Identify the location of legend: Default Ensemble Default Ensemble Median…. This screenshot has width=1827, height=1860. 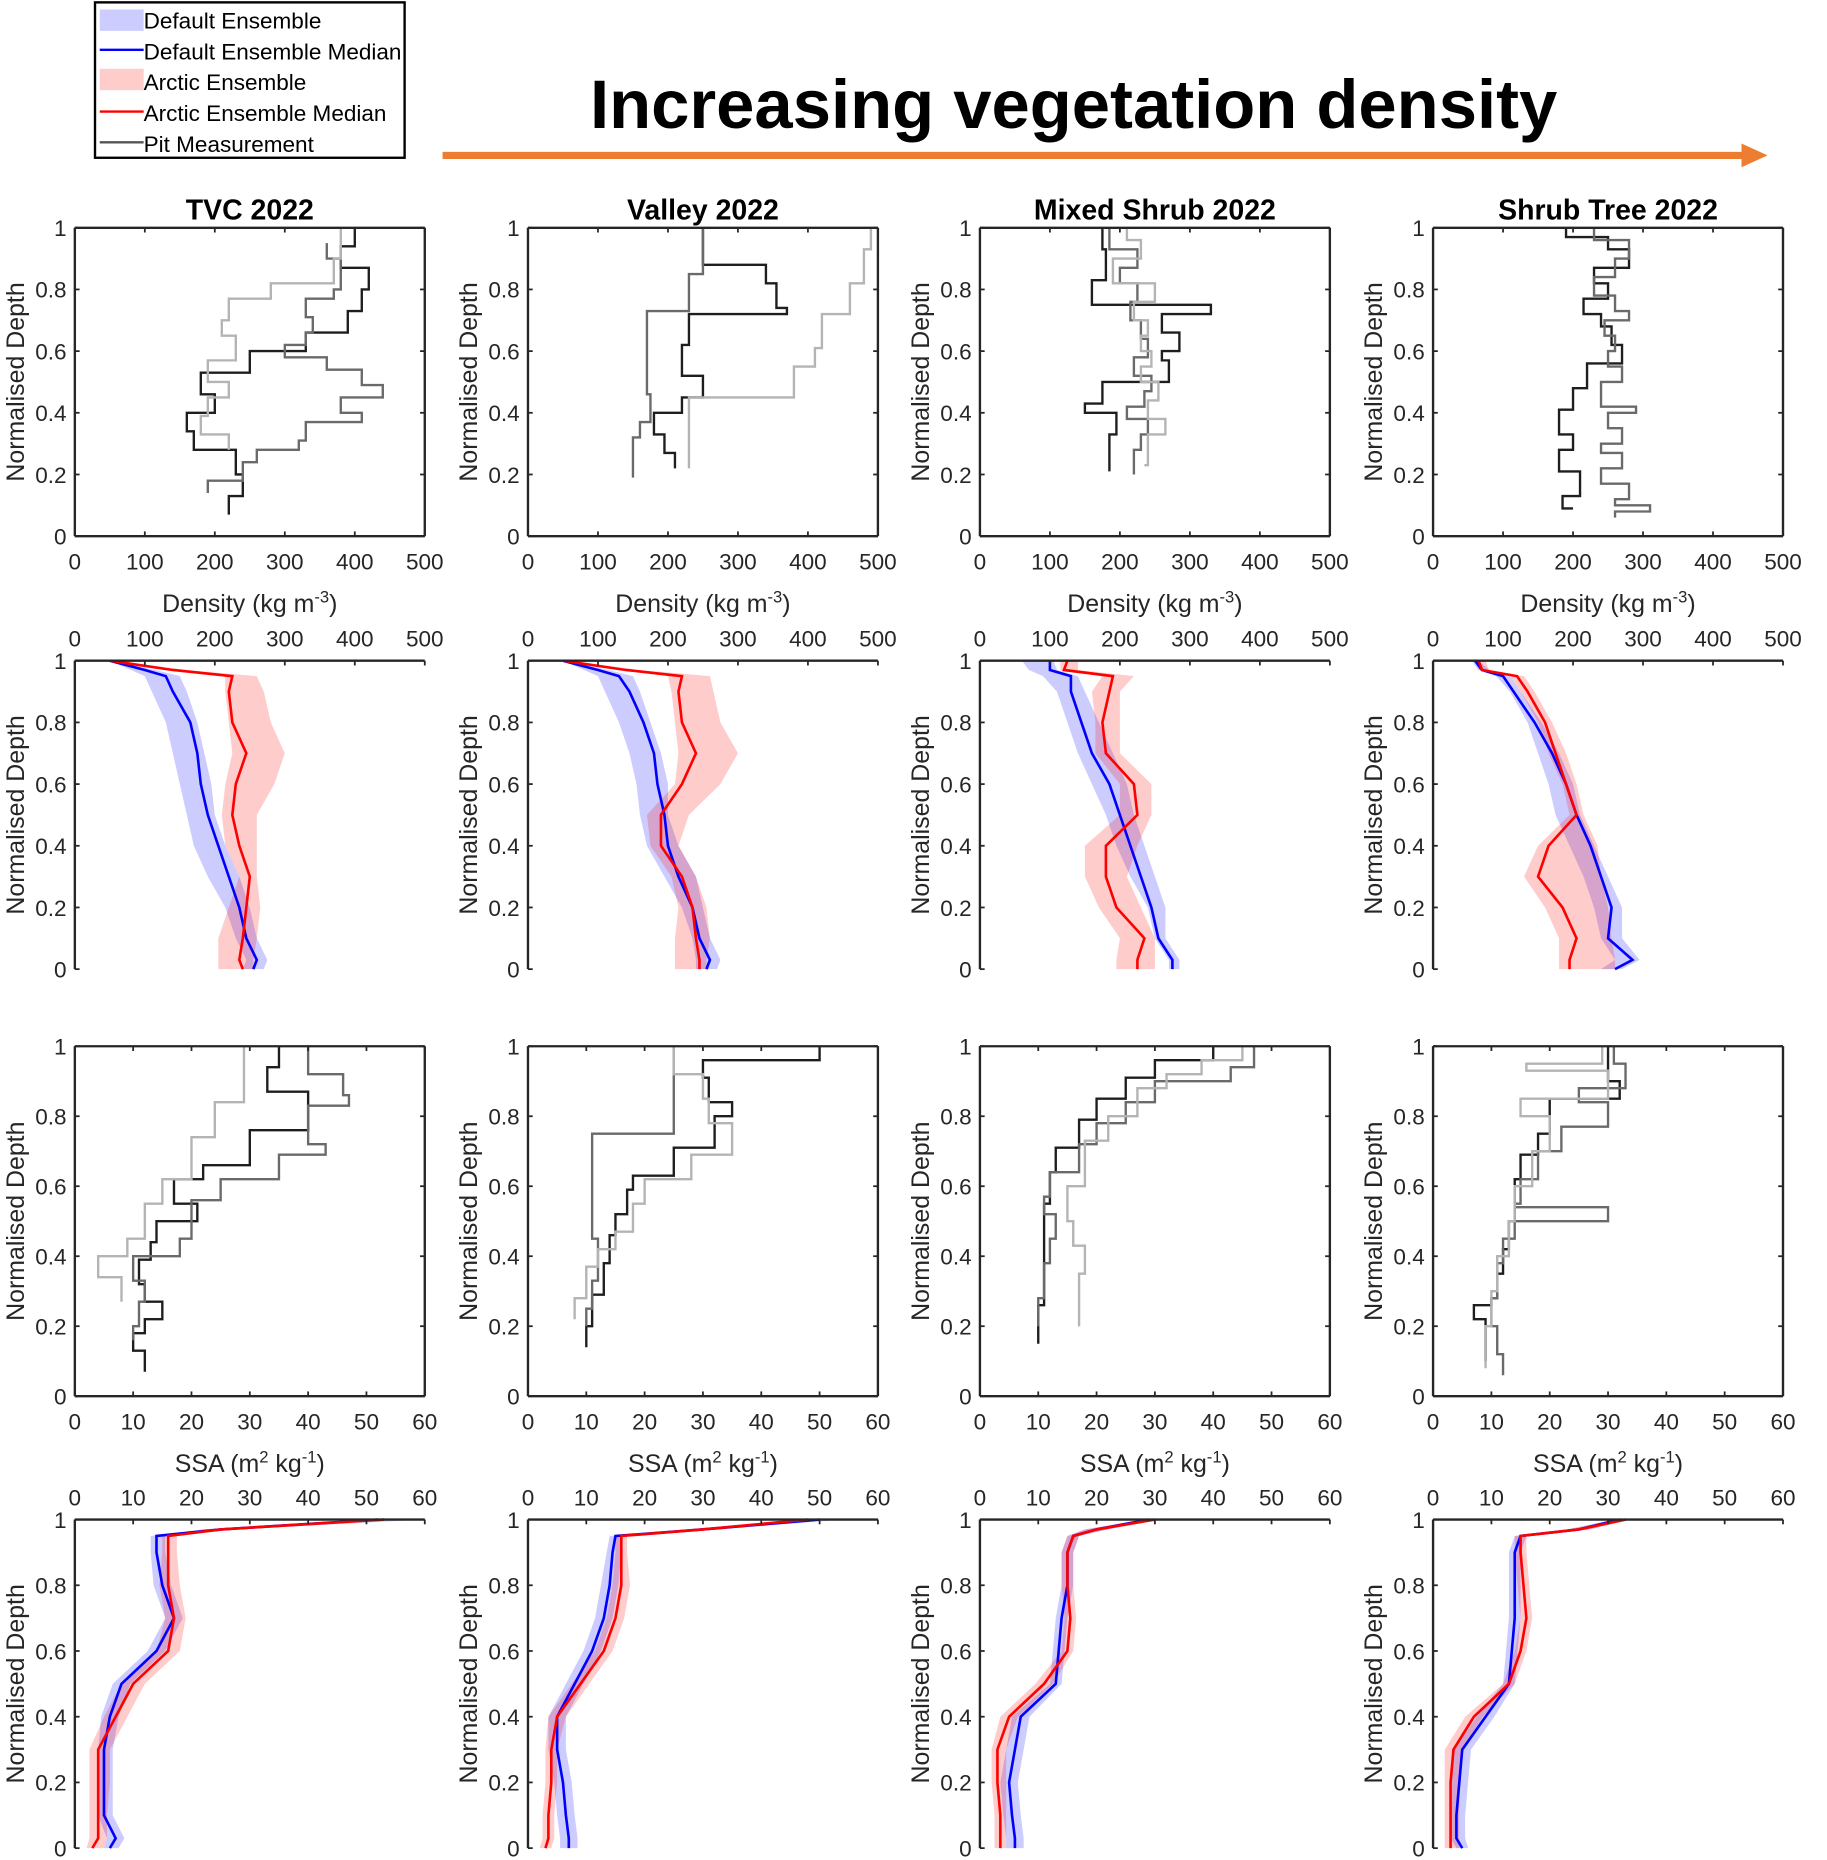
(249, 80).